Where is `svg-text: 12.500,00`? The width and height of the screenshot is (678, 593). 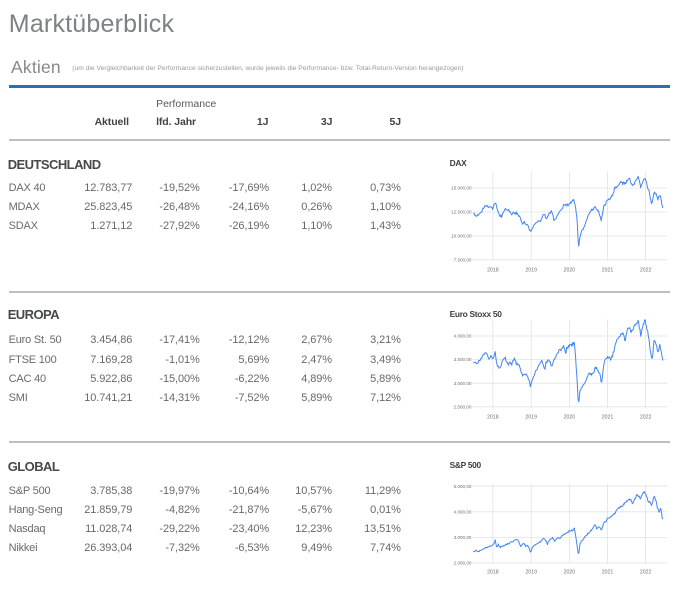 svg-text: 12.500,00 is located at coordinates (461, 212).